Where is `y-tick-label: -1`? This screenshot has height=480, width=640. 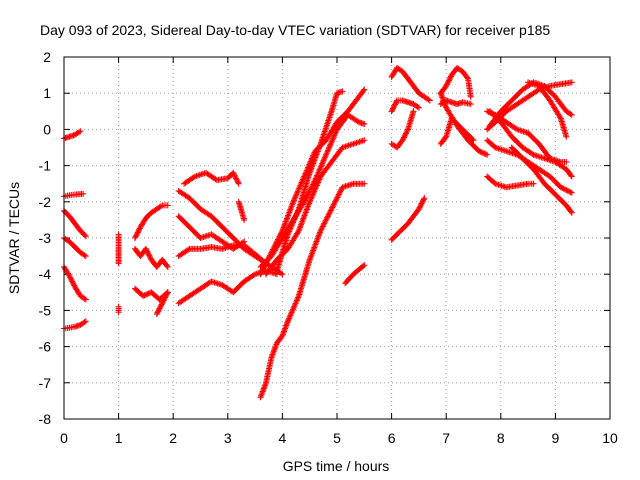
y-tick-label: -1 is located at coordinates (45, 166).